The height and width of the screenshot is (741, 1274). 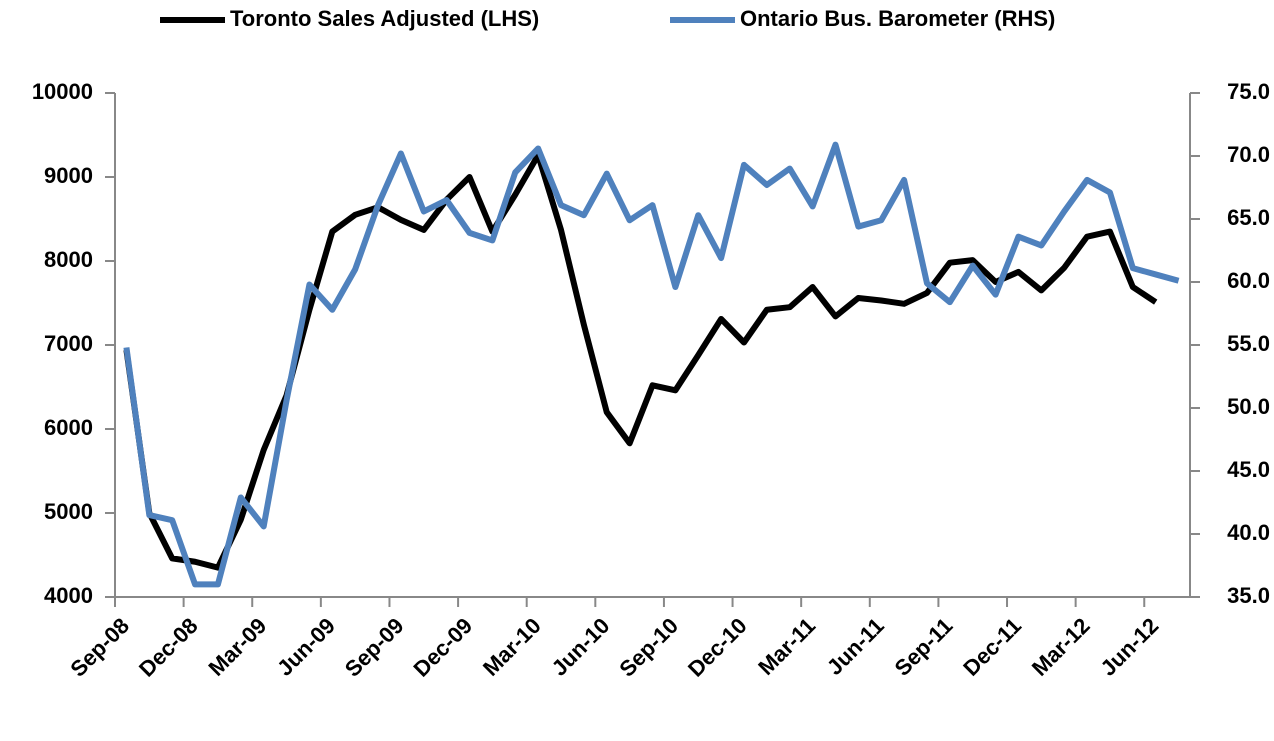 I want to click on y2-tick-label: 65.0, so click(x=1248, y=217).